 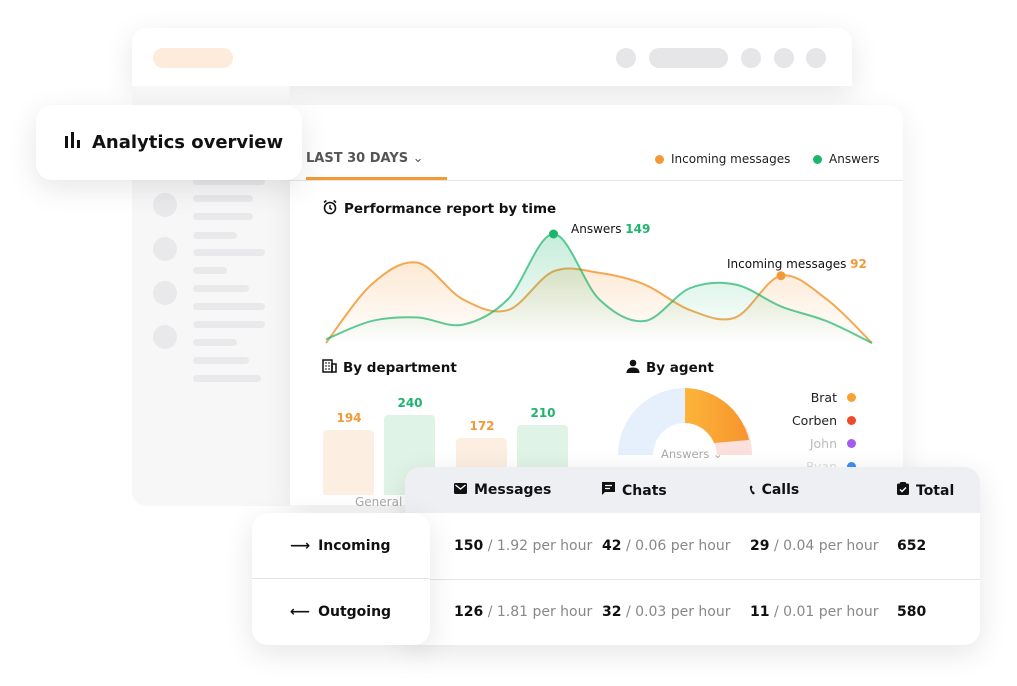 I want to click on annotation-value: 149, so click(x=638, y=229).